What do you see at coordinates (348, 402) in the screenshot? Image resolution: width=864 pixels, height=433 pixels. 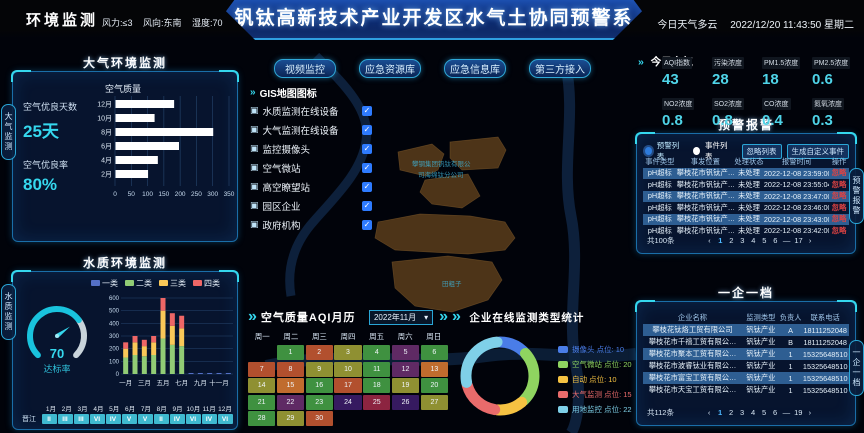 I see `calendar-day-24: 24` at bounding box center [348, 402].